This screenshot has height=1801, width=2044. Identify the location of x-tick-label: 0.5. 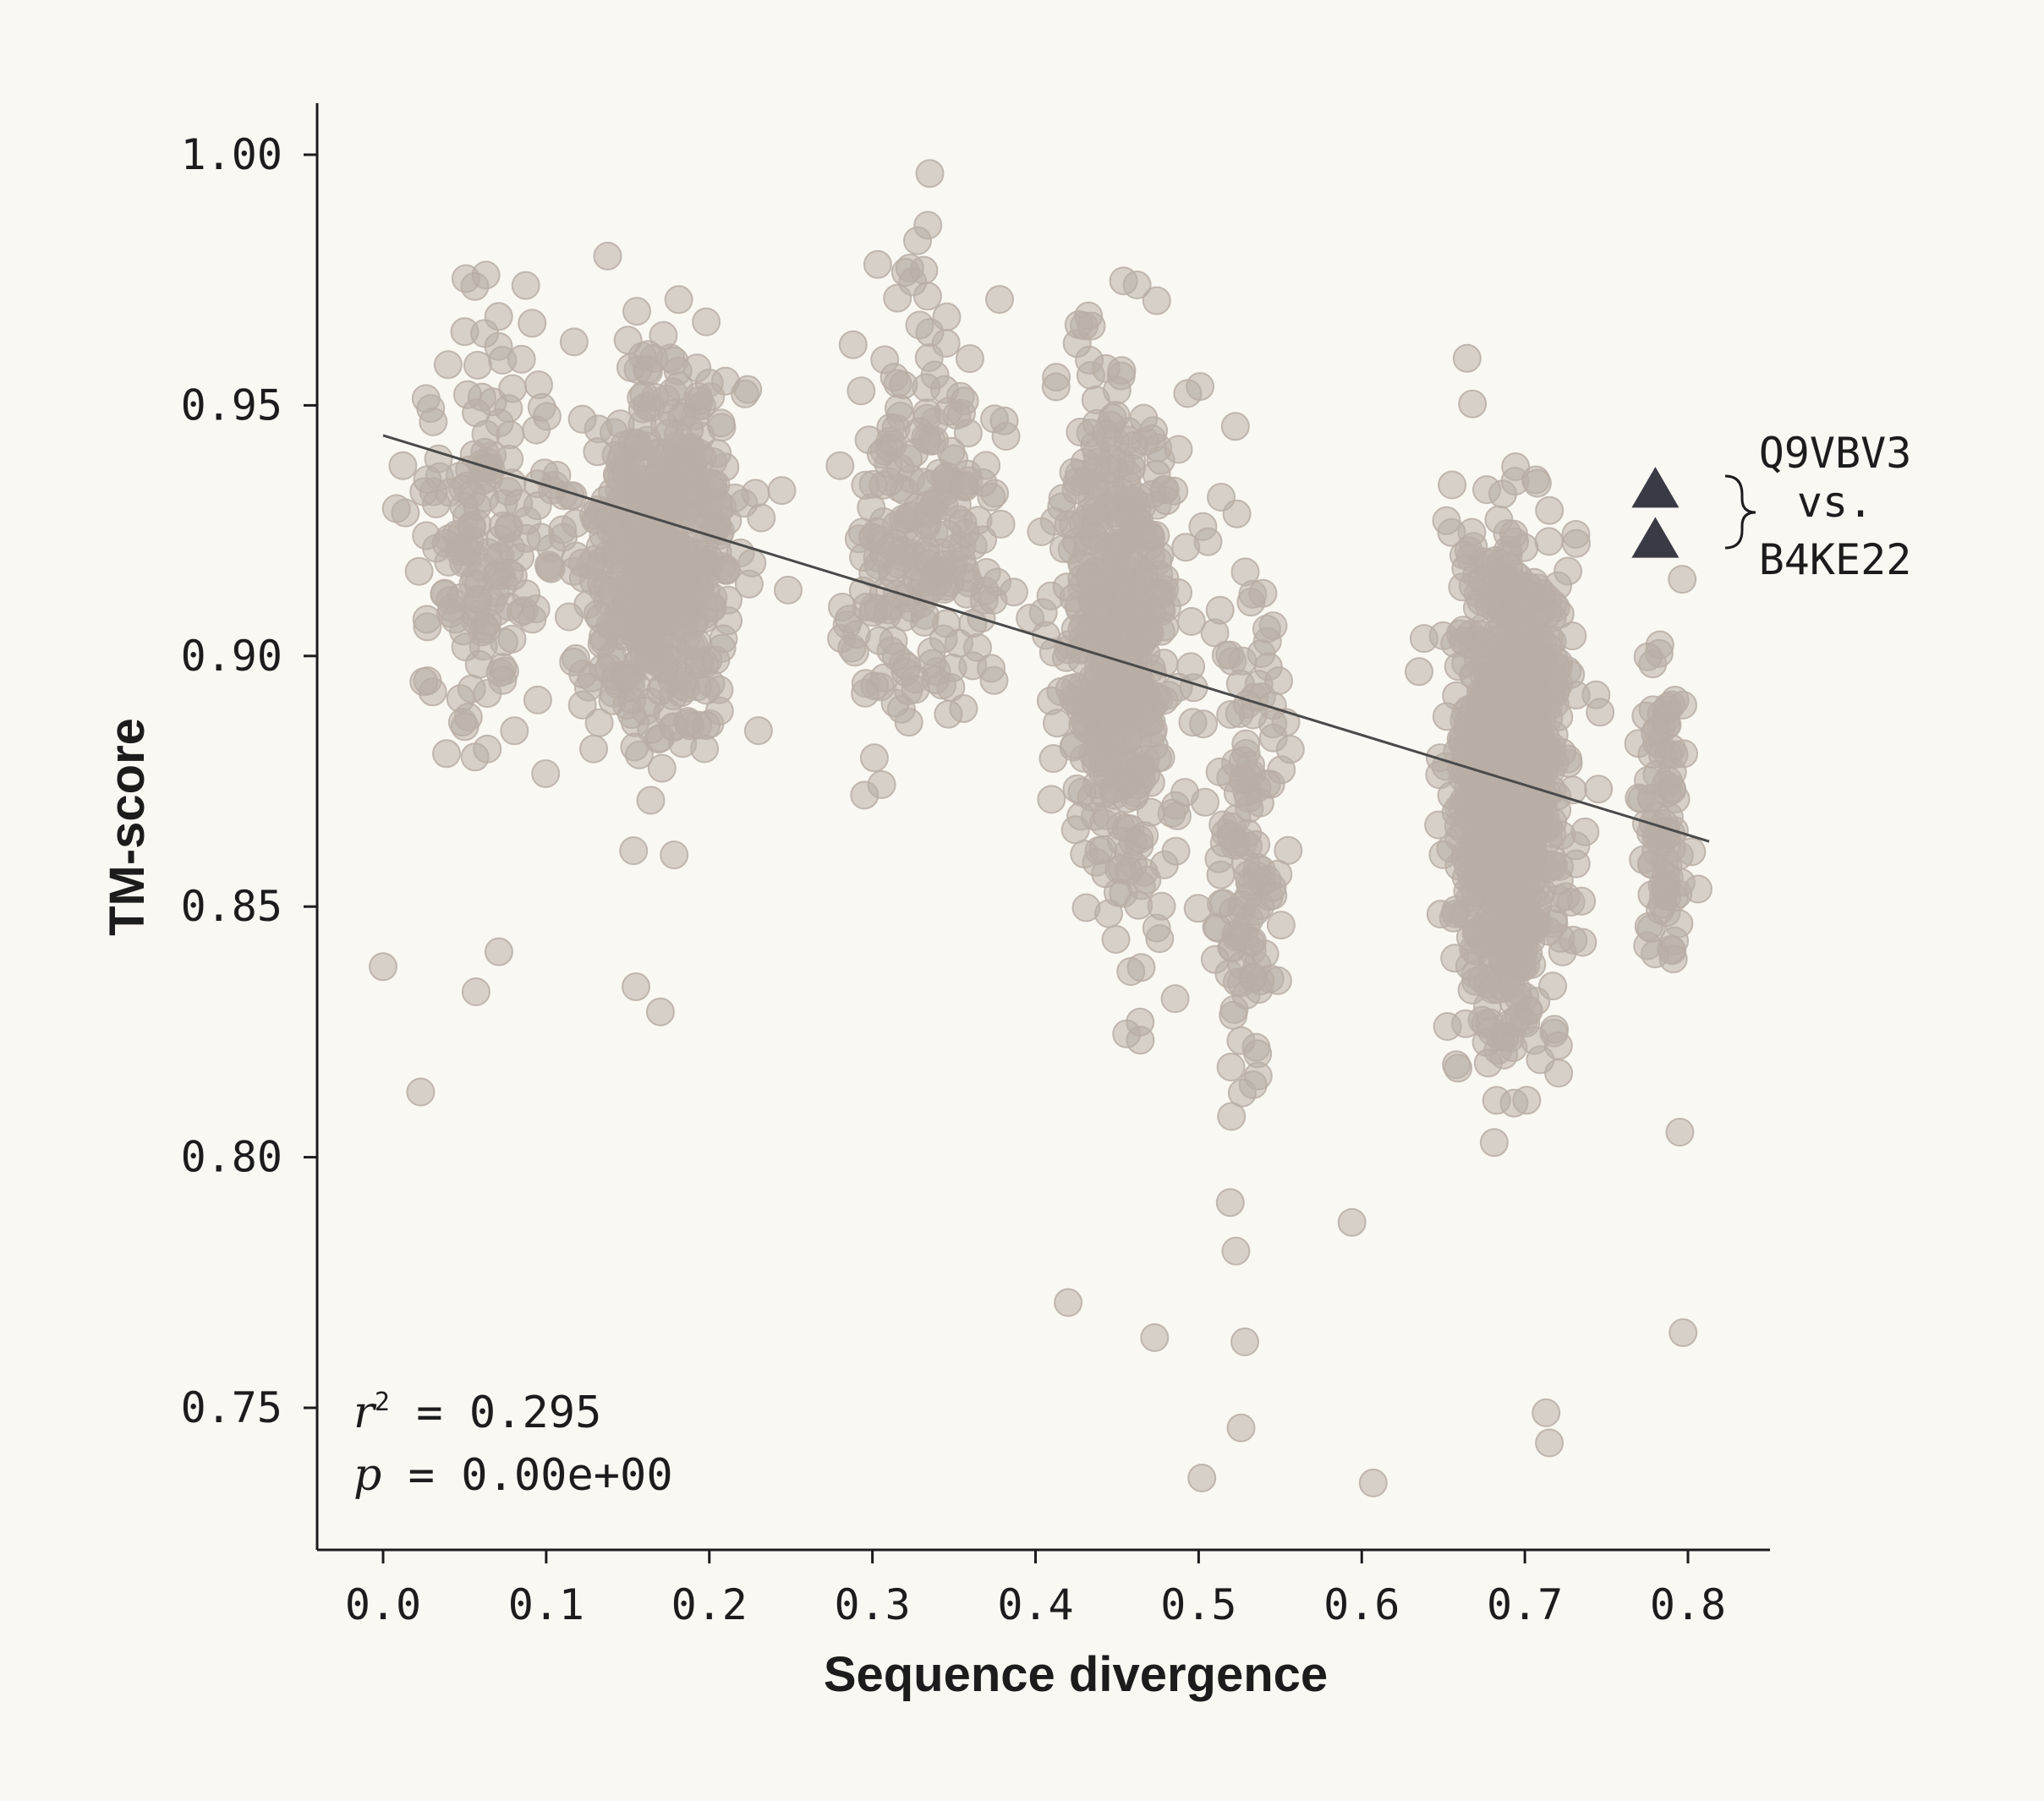
(1198, 1604).